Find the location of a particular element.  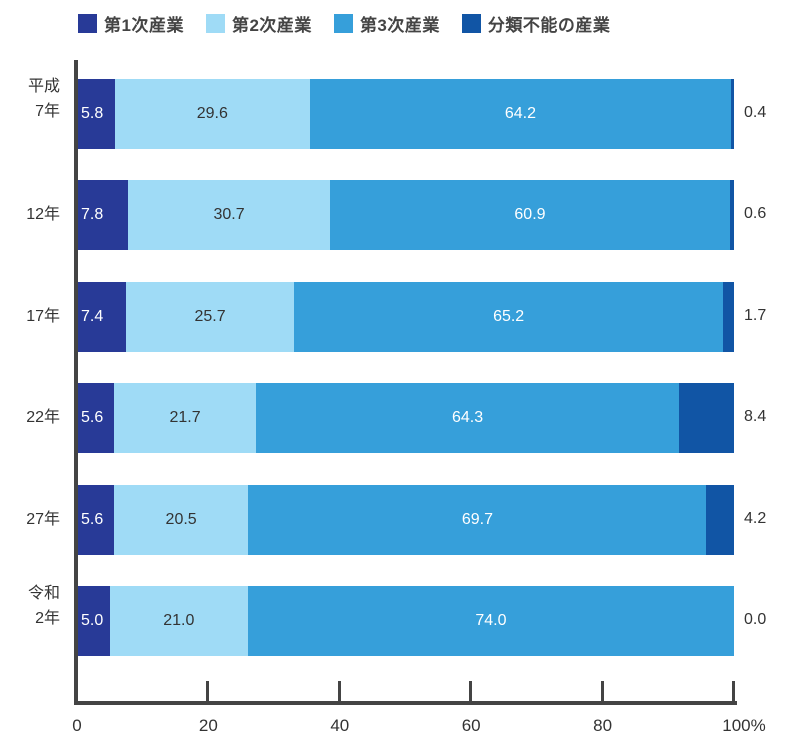

x-axis-line is located at coordinates (405, 703).